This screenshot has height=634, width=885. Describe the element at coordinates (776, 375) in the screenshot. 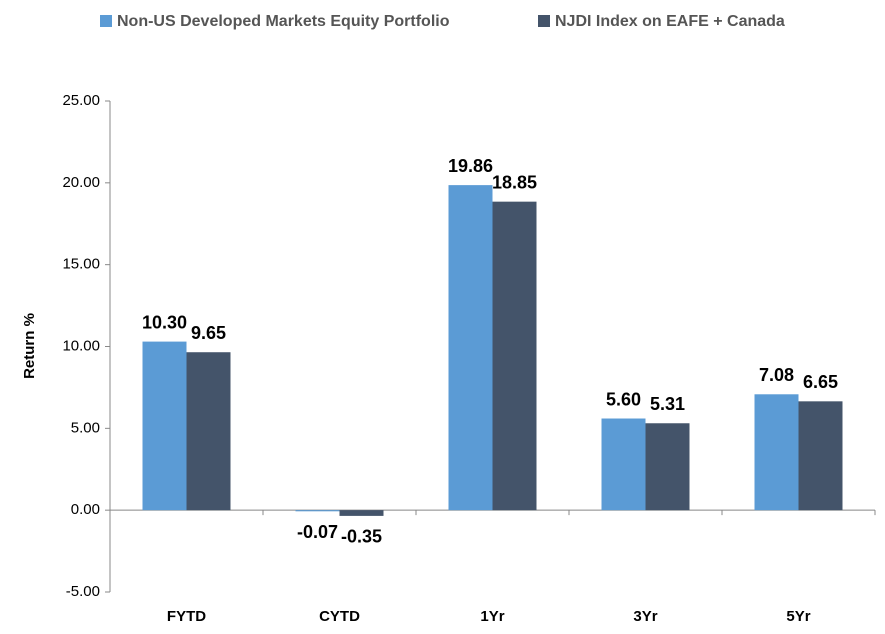

I see `data-label: 7.08` at that location.